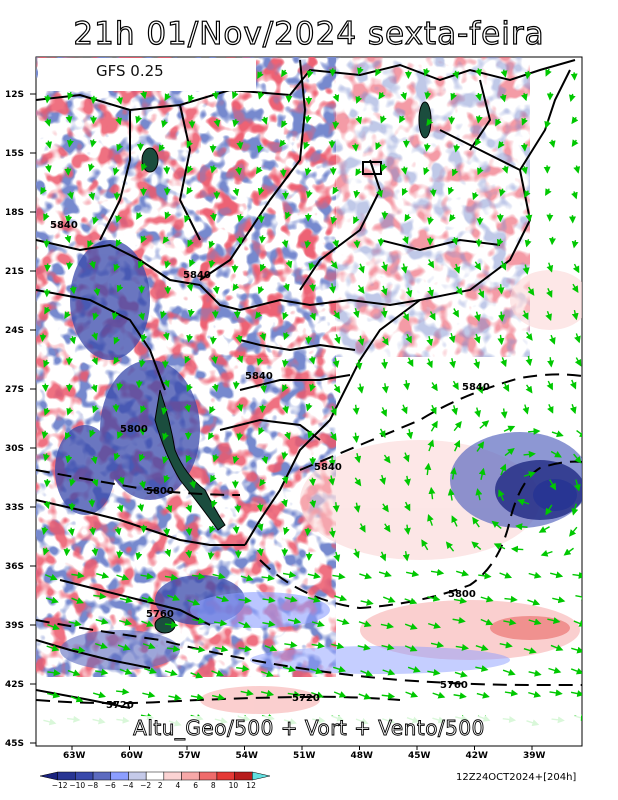 This screenshot has height=800, width=618. Describe the element at coordinates (120, 705) in the screenshot. I see `contour-label: 5720` at that location.